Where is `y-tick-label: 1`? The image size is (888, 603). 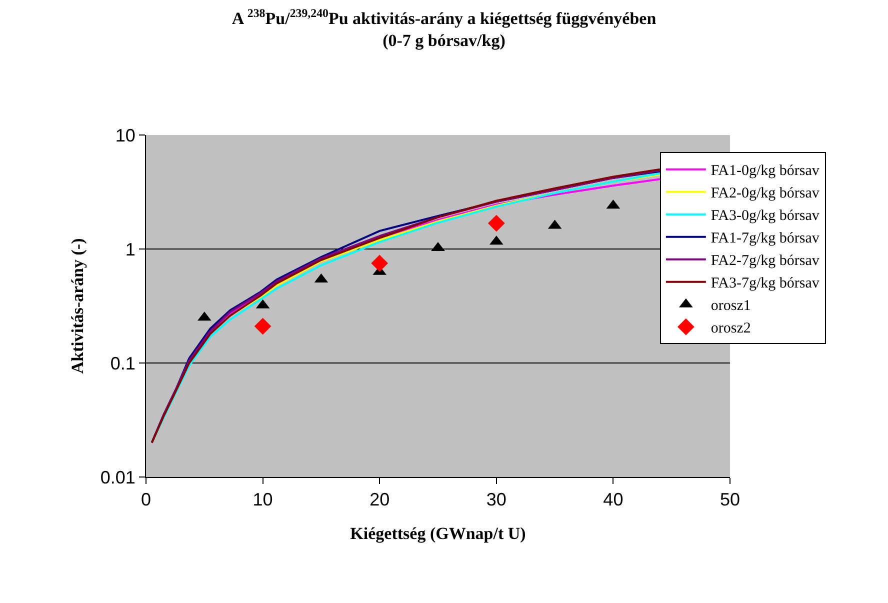 y-tick-label: 1 is located at coordinates (130, 249).